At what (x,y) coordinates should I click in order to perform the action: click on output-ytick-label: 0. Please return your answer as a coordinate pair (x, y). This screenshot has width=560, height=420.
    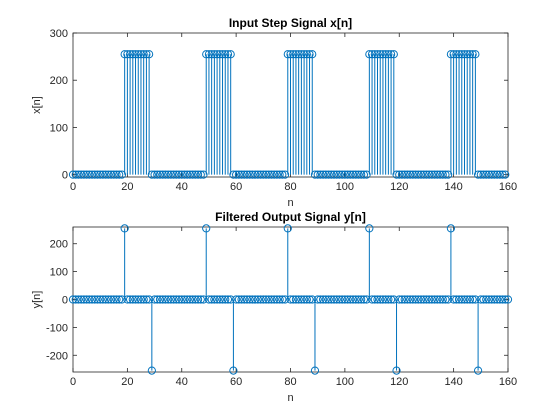
    Looking at the image, I should click on (65, 301).